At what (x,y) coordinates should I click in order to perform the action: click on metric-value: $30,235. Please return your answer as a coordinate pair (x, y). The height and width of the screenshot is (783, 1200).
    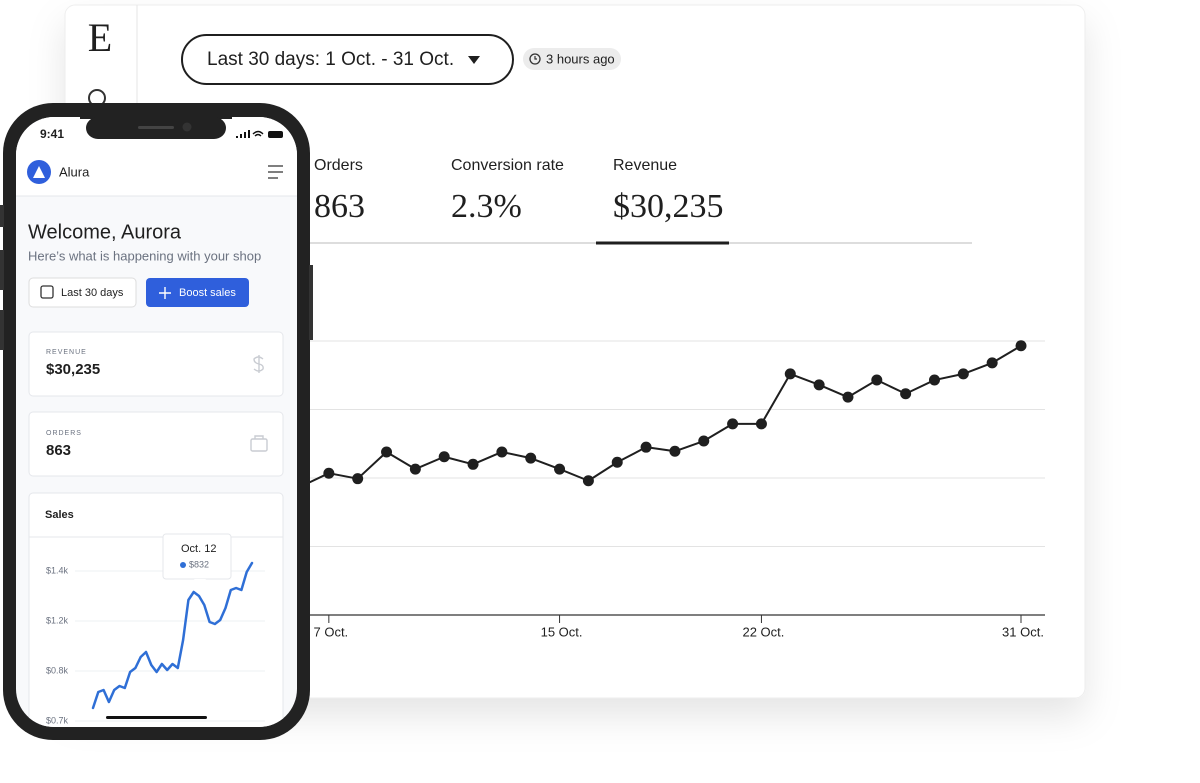
    Looking at the image, I should click on (668, 206).